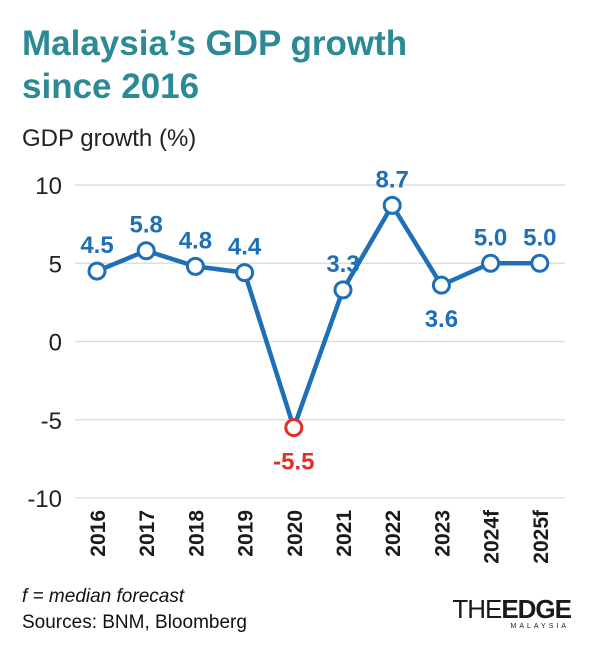 The height and width of the screenshot is (650, 589). What do you see at coordinates (536, 609) in the screenshot?
I see `logo-main-text: EDGE` at bounding box center [536, 609].